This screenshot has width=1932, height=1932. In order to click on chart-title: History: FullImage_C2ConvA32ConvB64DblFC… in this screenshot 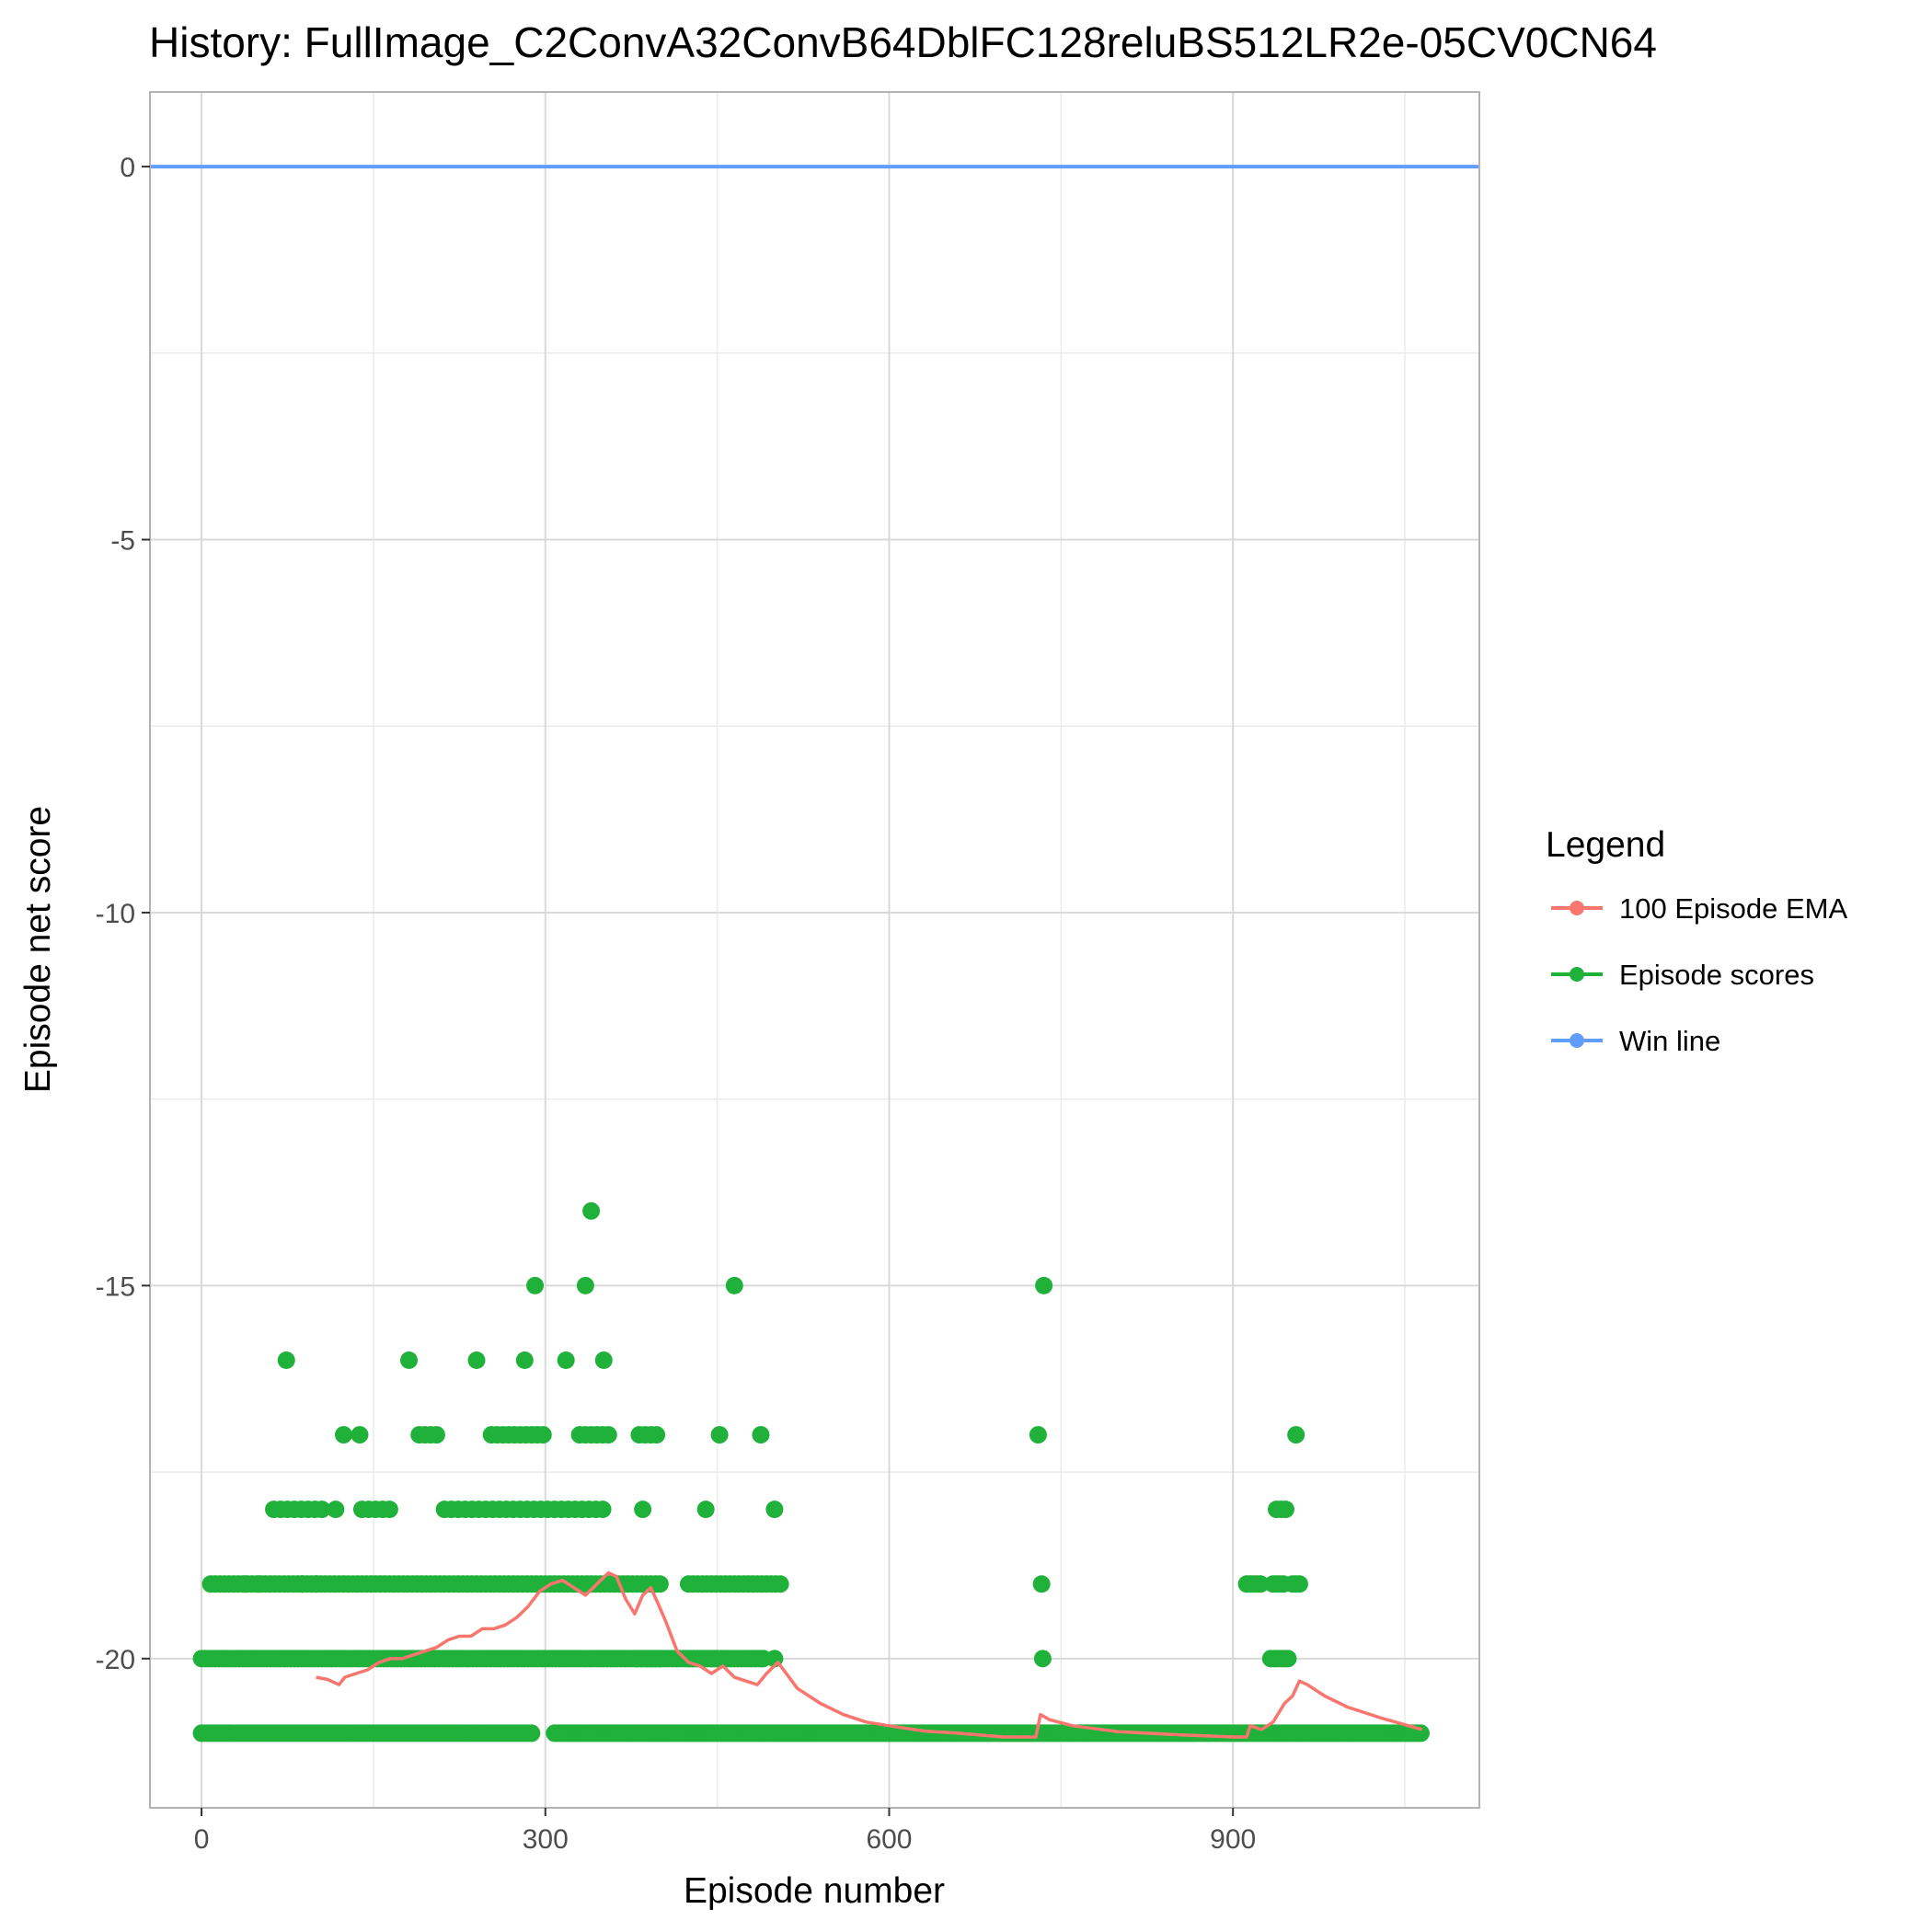, I will do `click(903, 42)`.